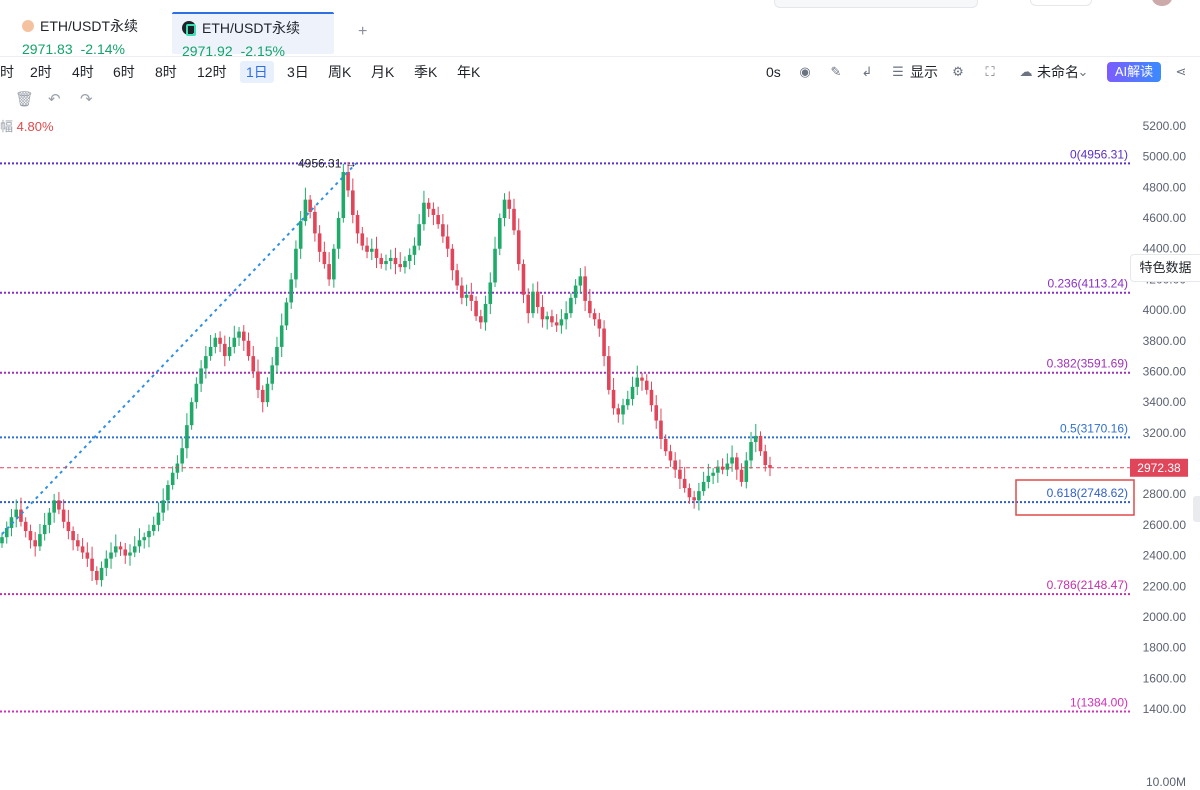 This screenshot has height=790, width=1200. Describe the element at coordinates (426, 72) in the screenshot. I see `interval-quarter: 季K` at that location.